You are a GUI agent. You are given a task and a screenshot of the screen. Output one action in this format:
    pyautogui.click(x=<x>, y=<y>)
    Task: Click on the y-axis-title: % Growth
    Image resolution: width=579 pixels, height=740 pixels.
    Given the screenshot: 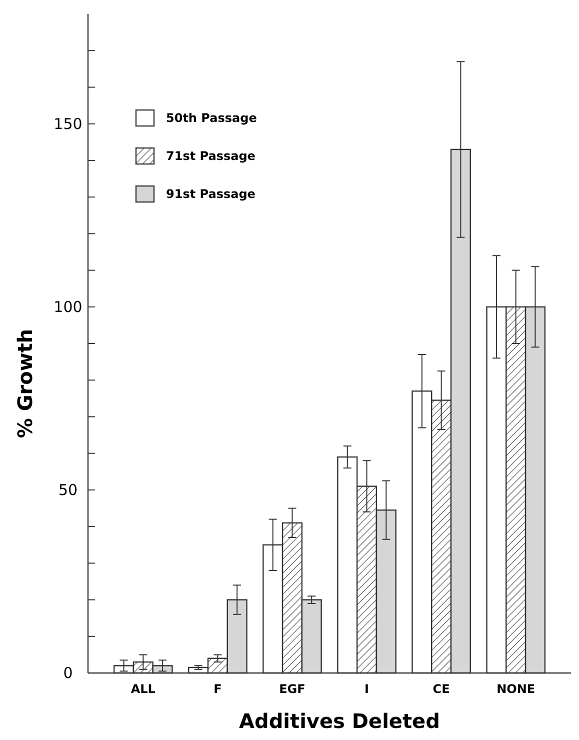 What is the action you would take?
    pyautogui.click(x=25, y=383)
    